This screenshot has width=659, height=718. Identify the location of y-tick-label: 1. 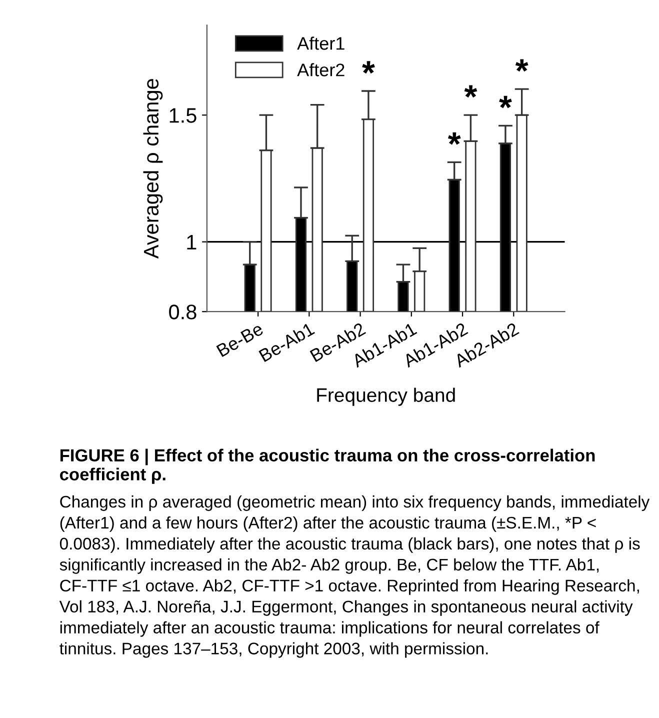
(191, 242).